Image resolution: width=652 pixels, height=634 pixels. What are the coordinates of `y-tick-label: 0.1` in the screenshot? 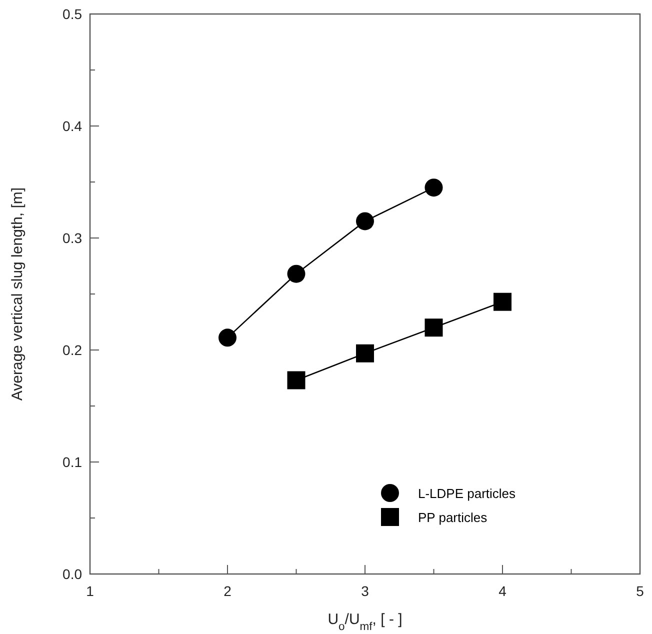 It's located at (72, 462).